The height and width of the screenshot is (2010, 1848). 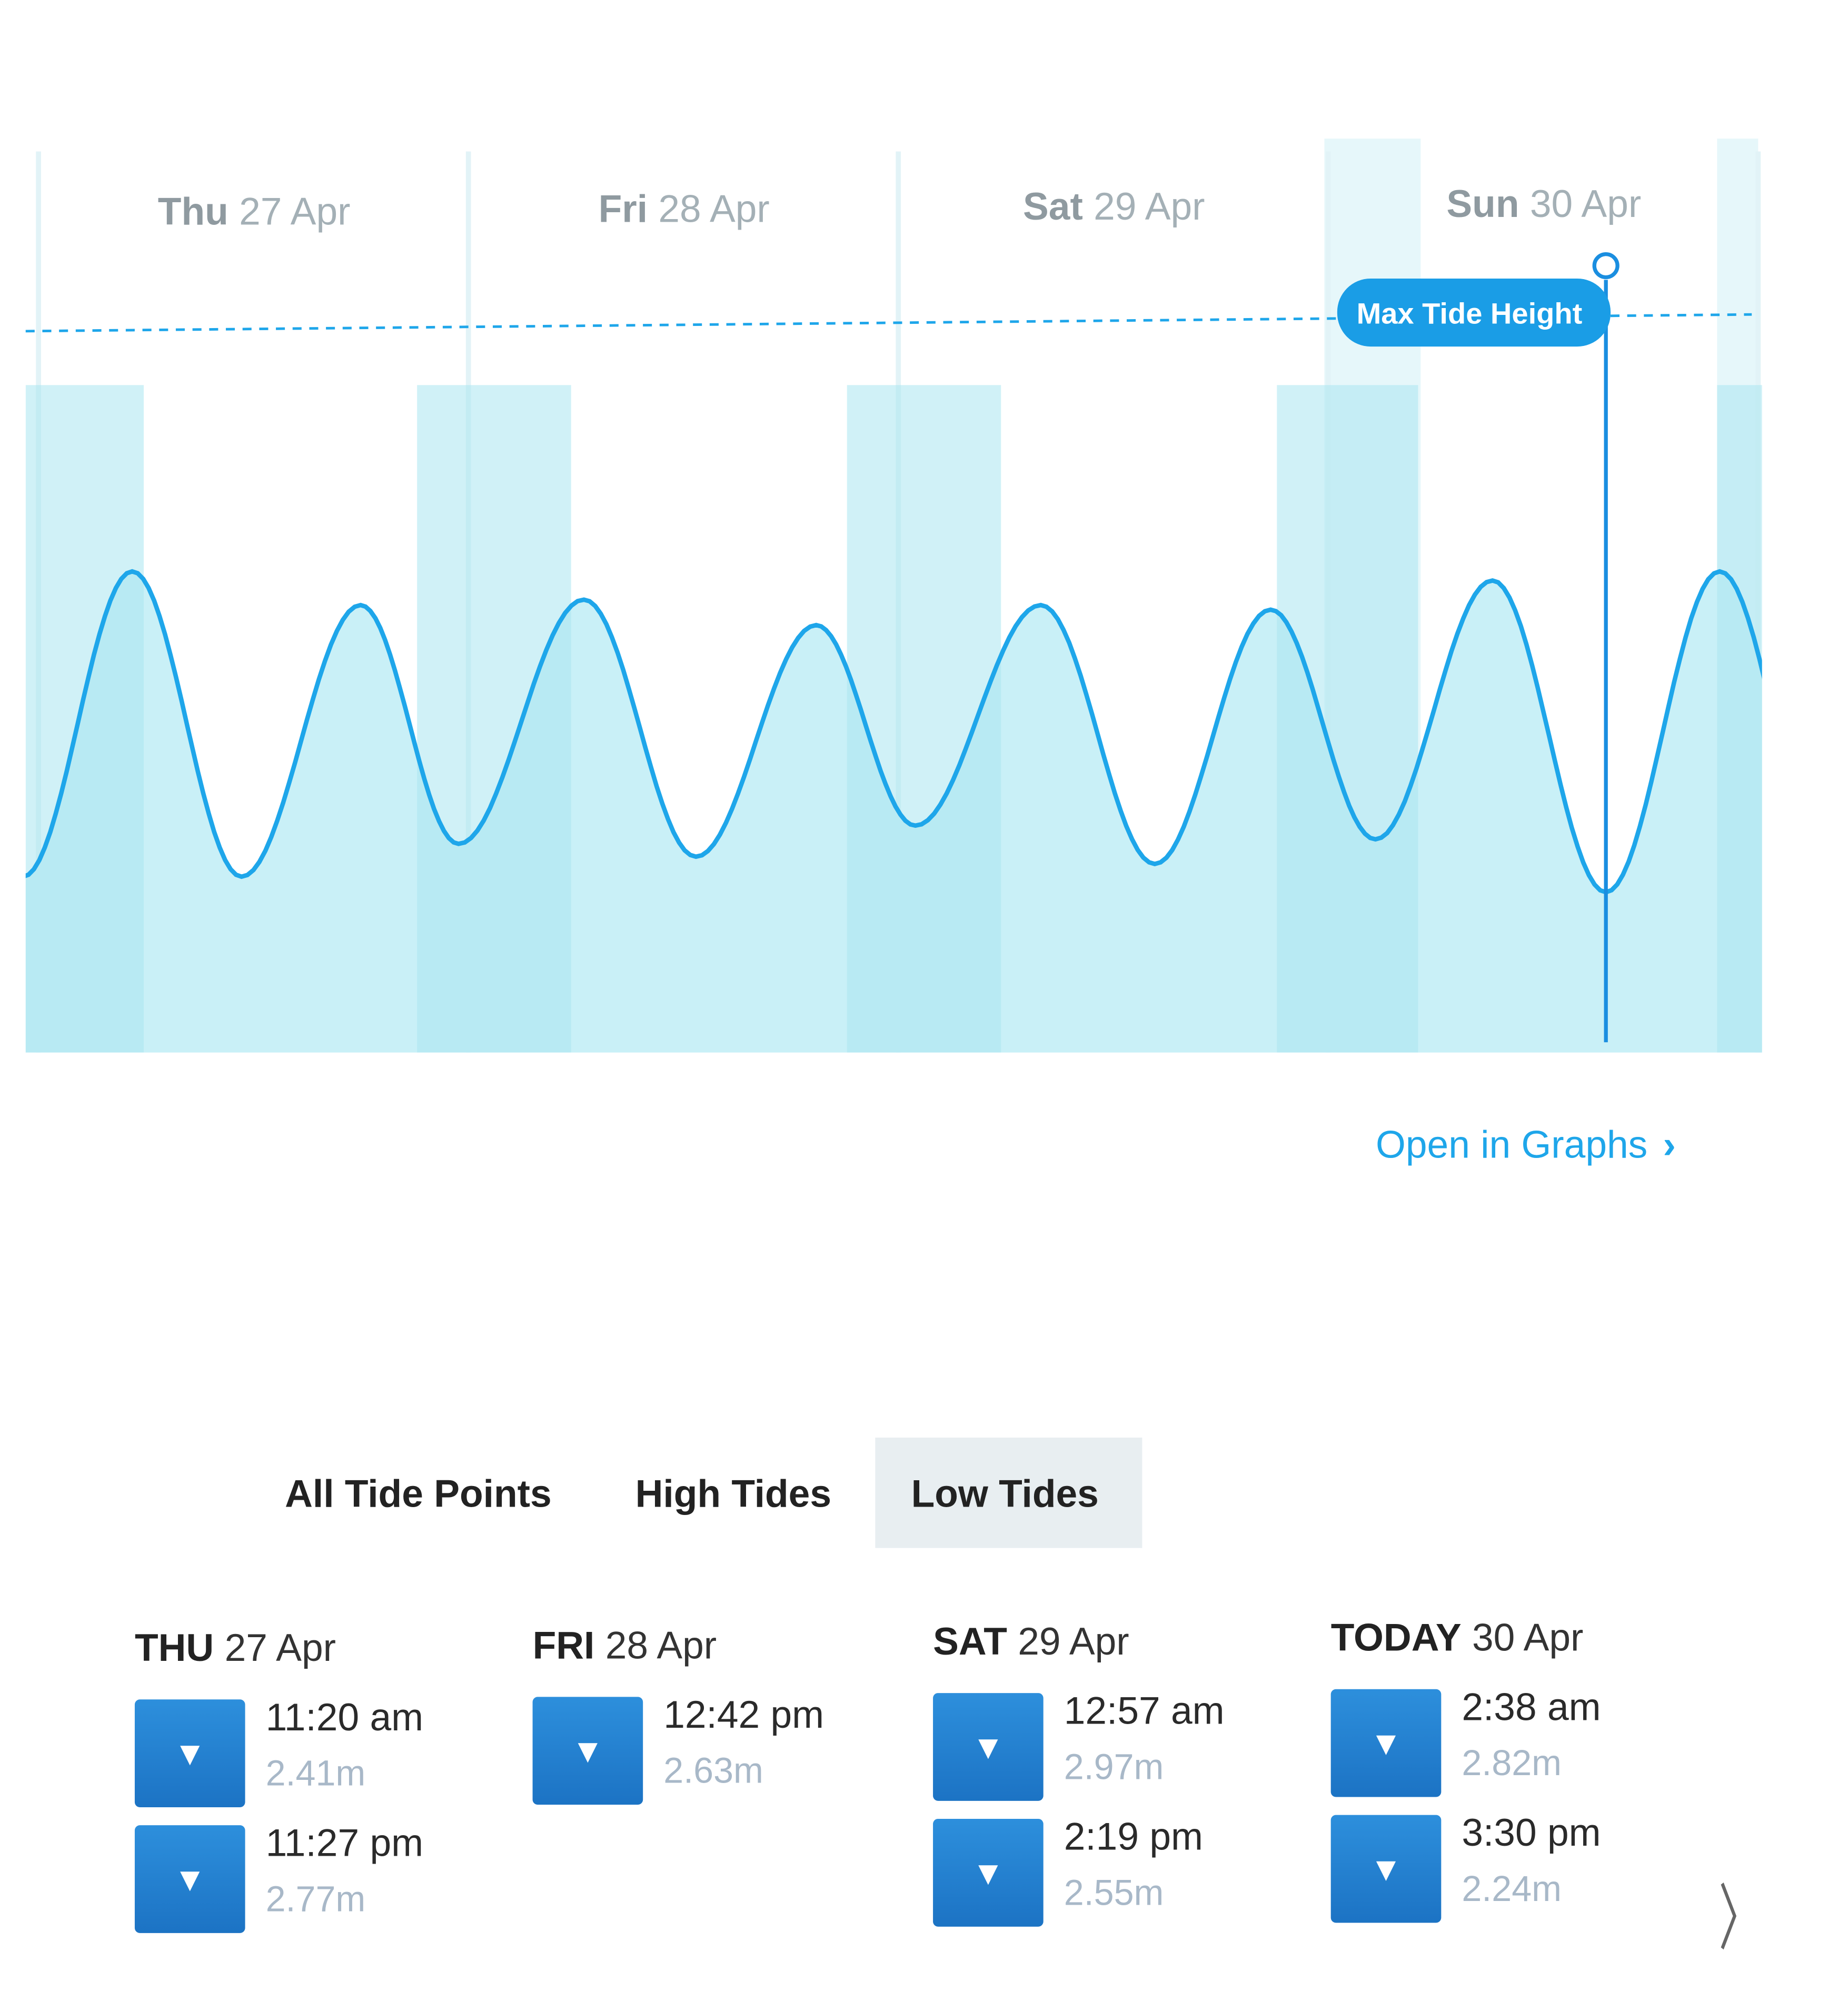 I want to click on max-tide-tooltip: Max Tide Height, so click(x=1474, y=312).